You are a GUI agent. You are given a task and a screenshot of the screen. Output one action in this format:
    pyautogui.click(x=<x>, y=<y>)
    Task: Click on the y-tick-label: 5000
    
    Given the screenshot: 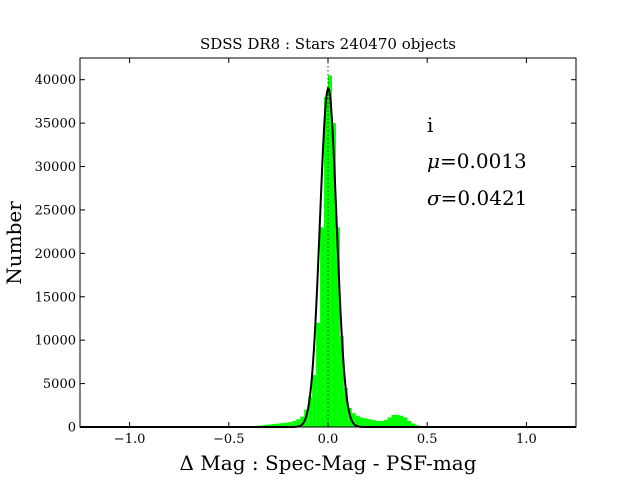 What is the action you would take?
    pyautogui.click(x=59, y=384)
    